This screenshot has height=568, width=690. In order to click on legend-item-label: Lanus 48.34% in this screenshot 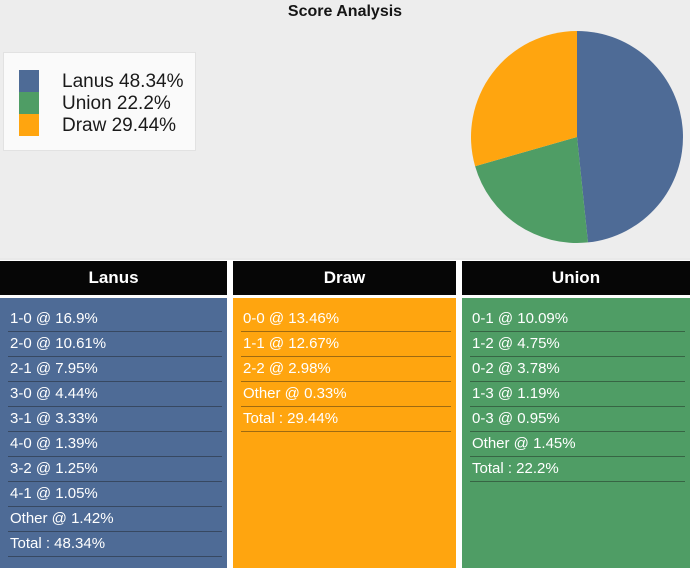, I will do `click(123, 81)`.